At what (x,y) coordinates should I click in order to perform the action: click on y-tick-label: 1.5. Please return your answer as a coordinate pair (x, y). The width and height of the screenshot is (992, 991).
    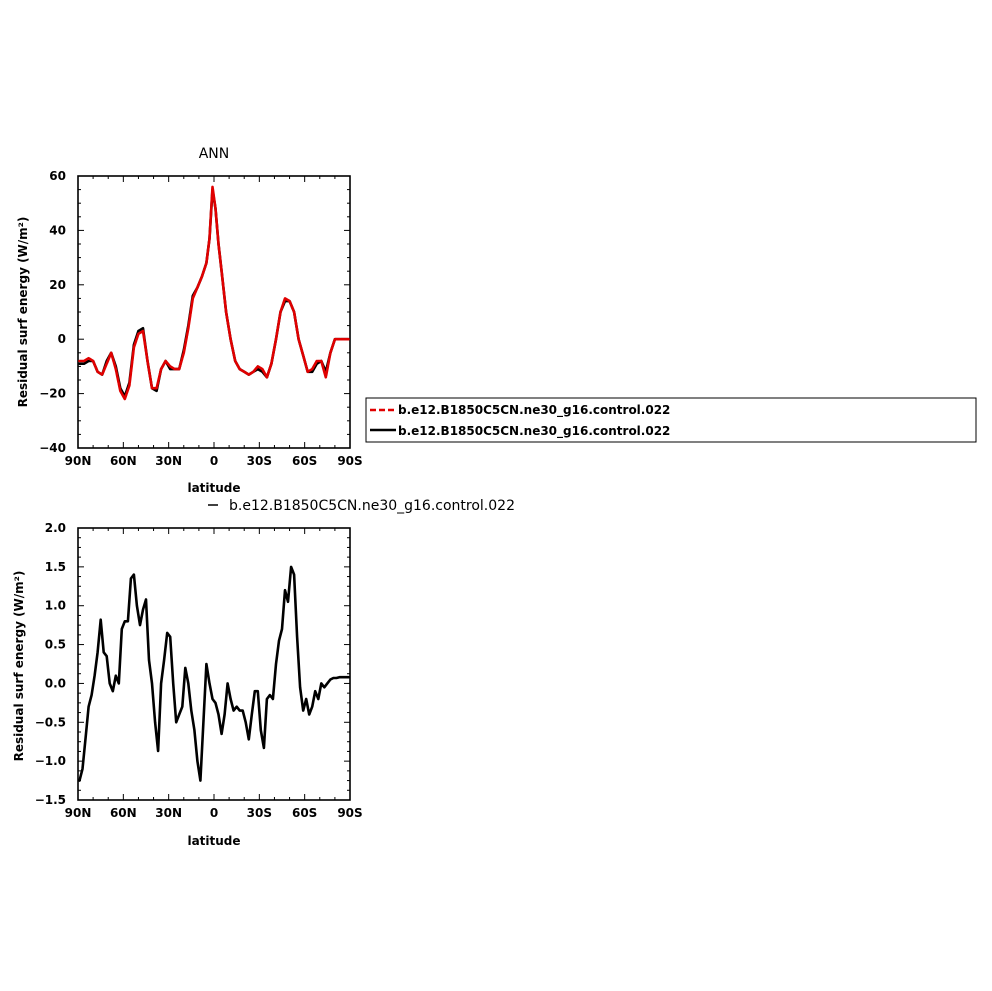
    Looking at the image, I should click on (55, 567).